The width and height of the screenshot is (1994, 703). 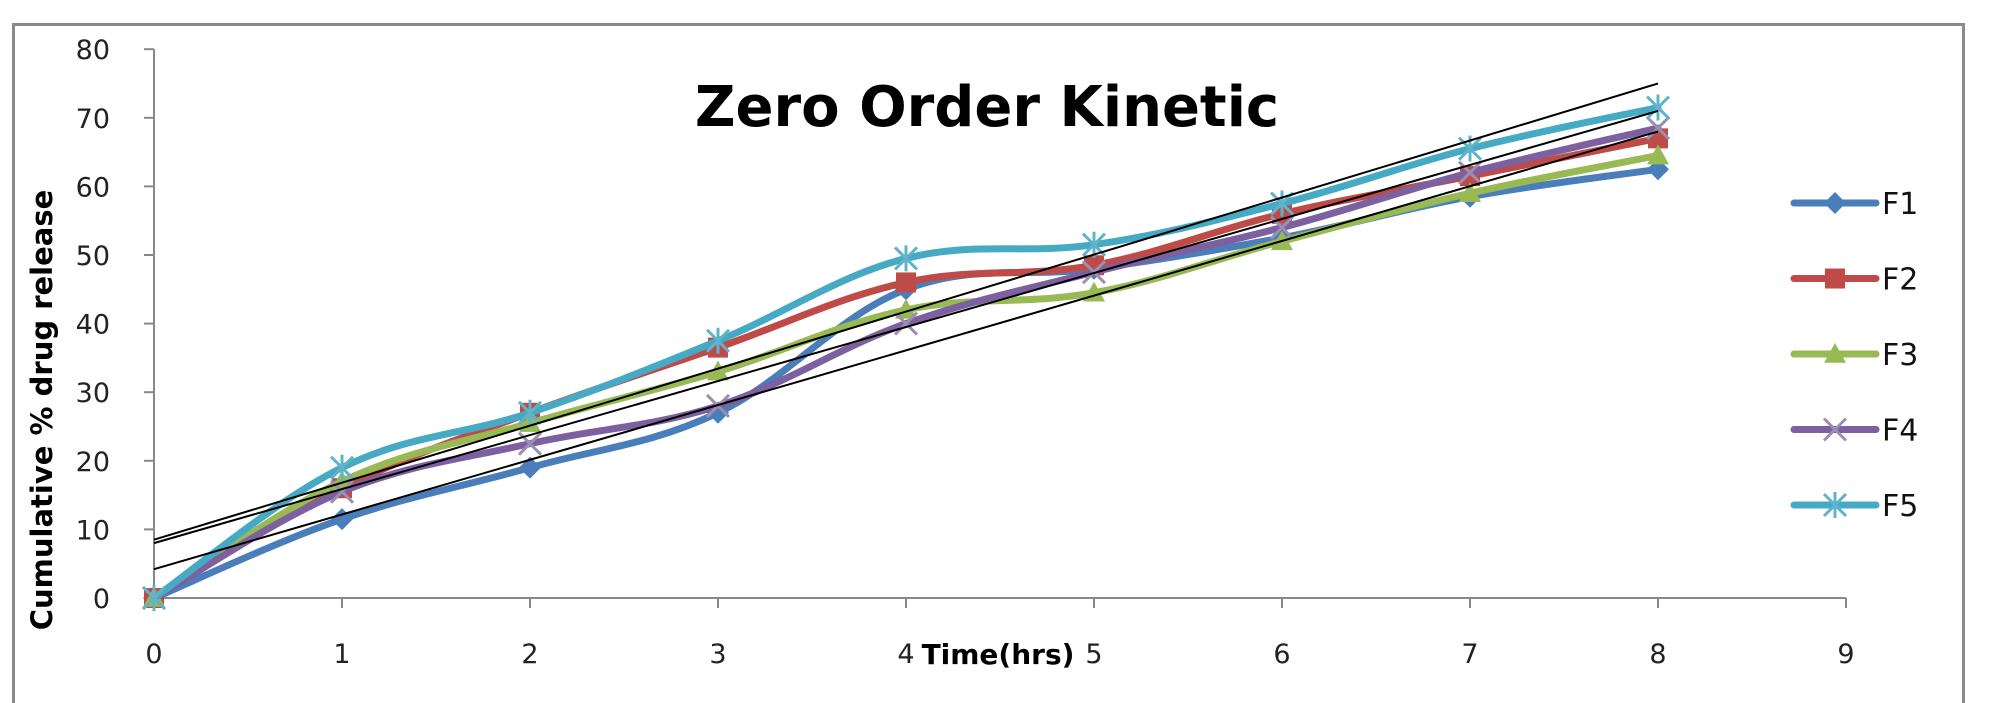 I want to click on x-tick-label: 7, so click(x=1469, y=654).